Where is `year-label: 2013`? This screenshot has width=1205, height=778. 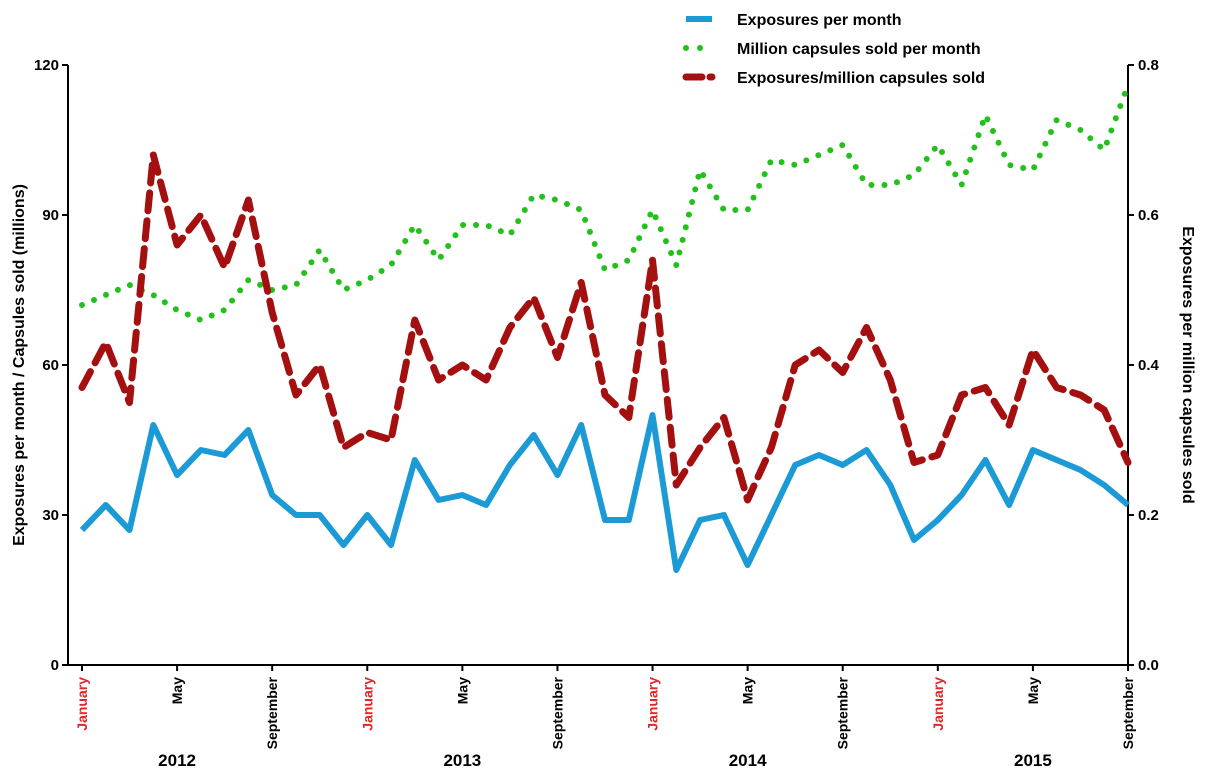 year-label: 2013 is located at coordinates (462, 760).